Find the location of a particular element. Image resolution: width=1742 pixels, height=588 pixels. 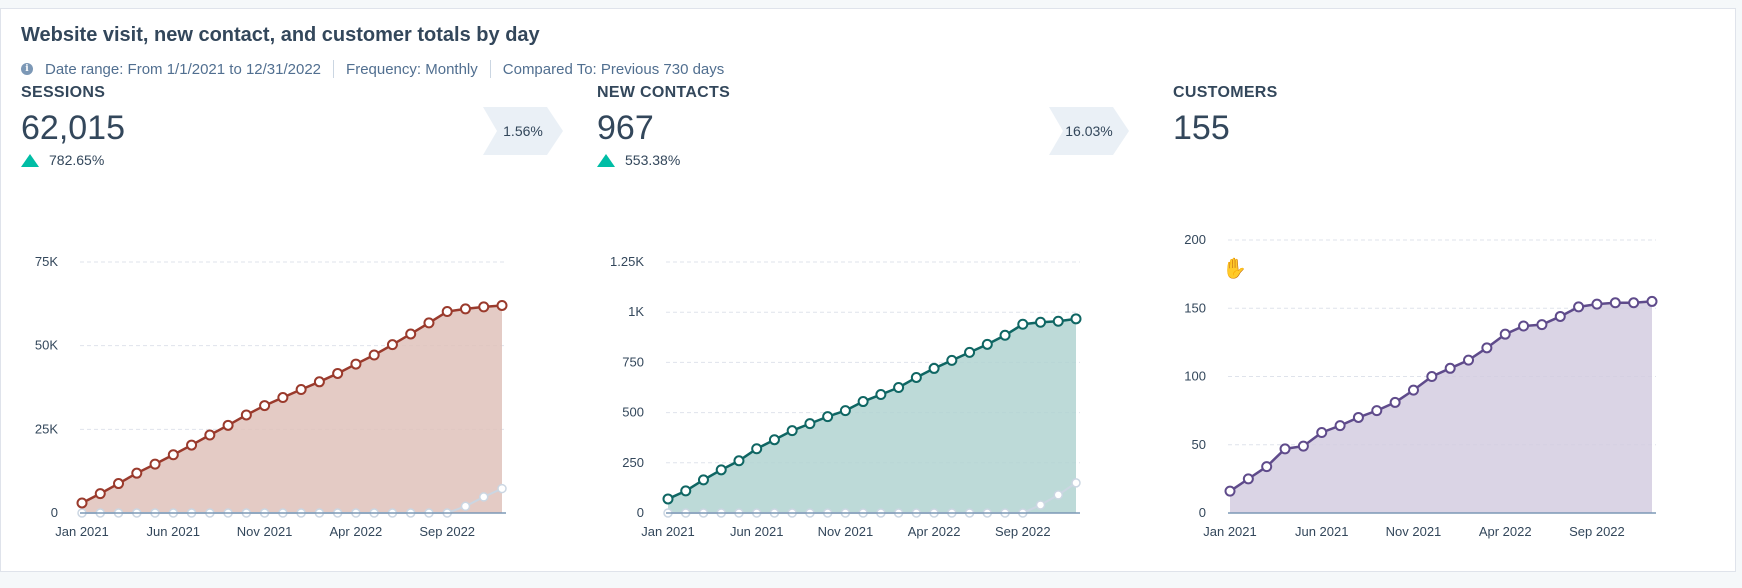

y-tick-label: 75K is located at coordinates (46, 261).